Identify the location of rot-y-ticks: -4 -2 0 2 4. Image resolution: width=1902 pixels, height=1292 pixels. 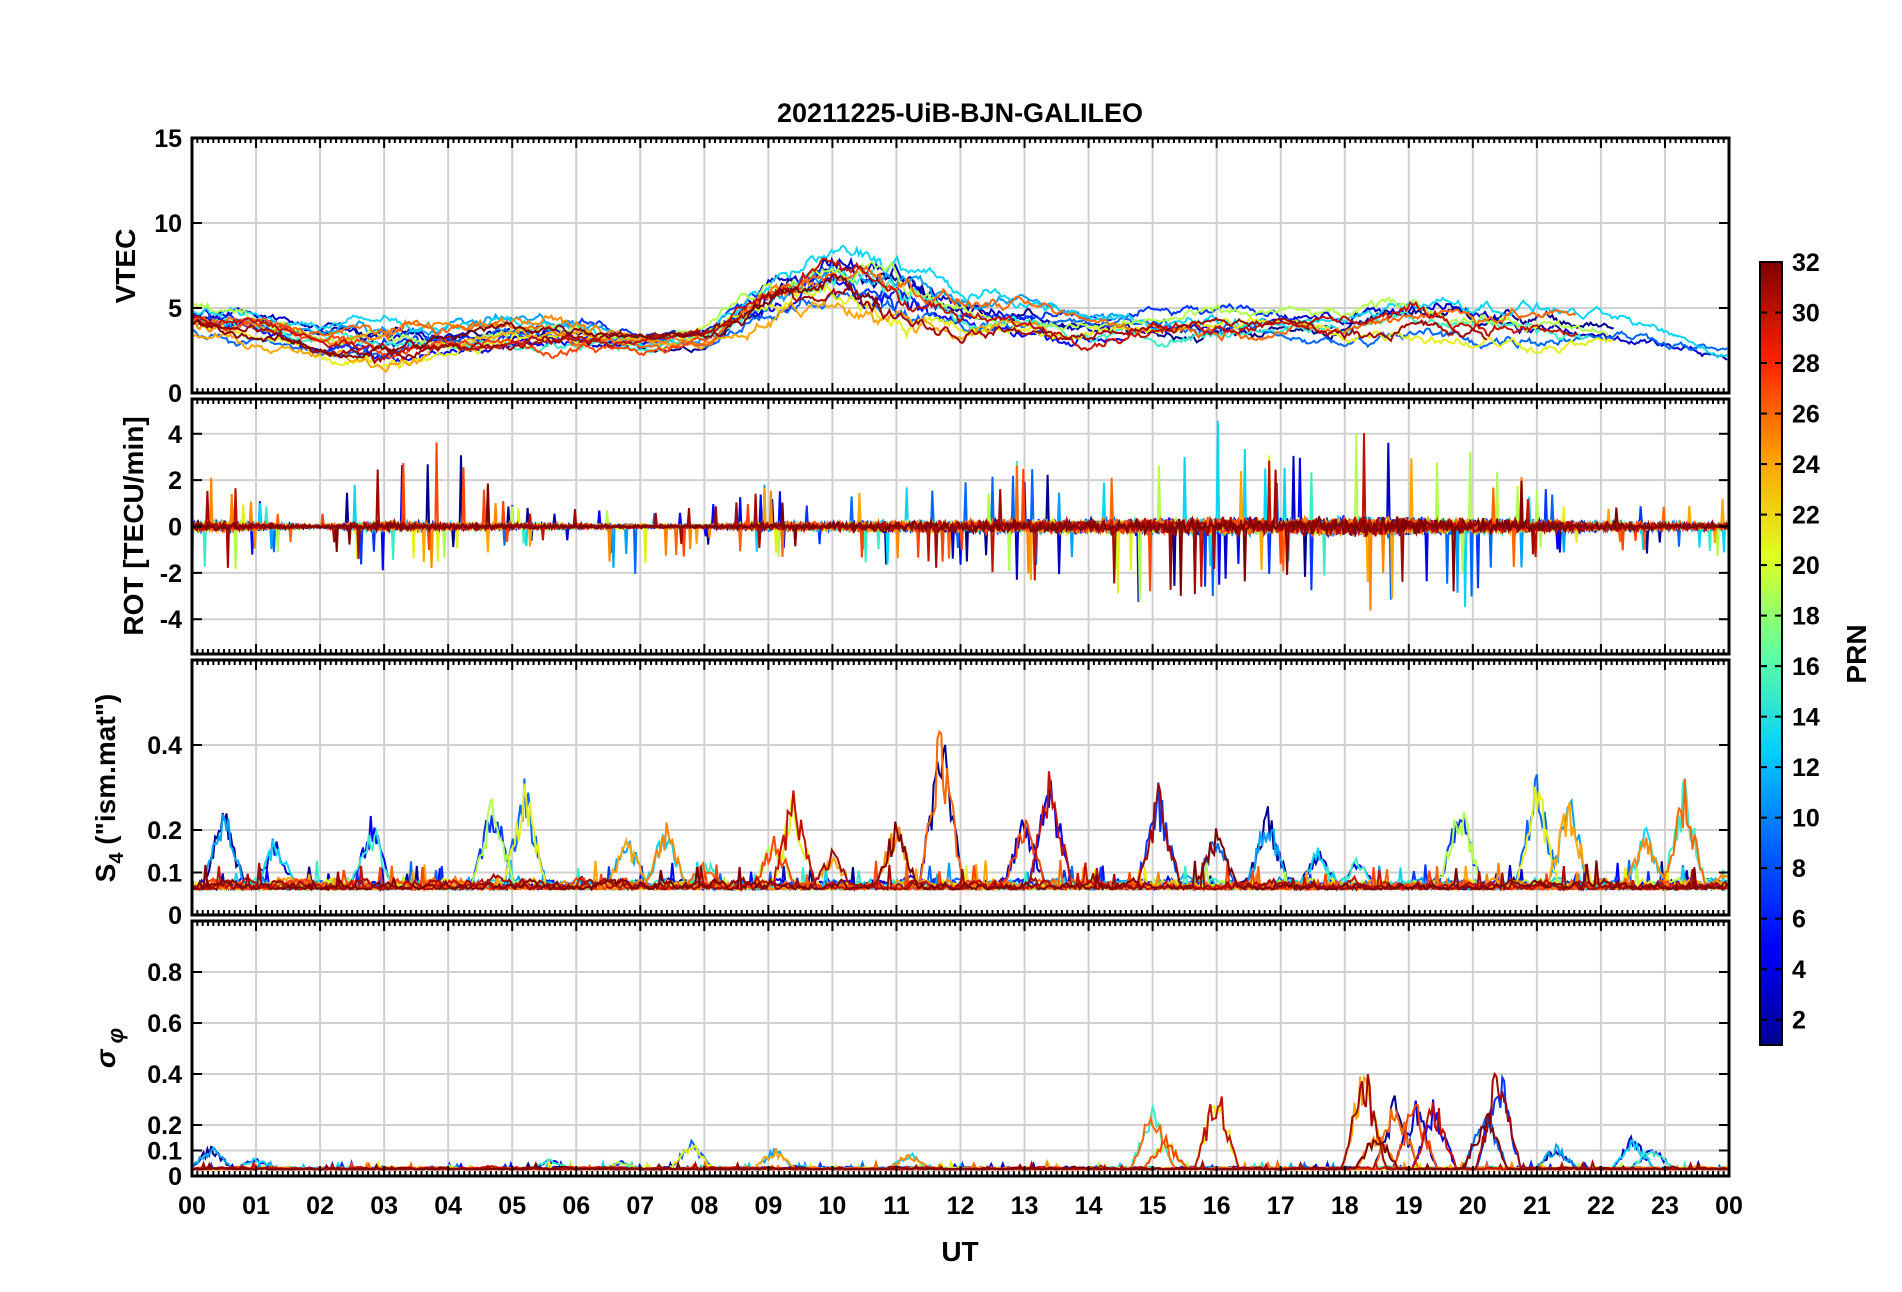
(944, 527).